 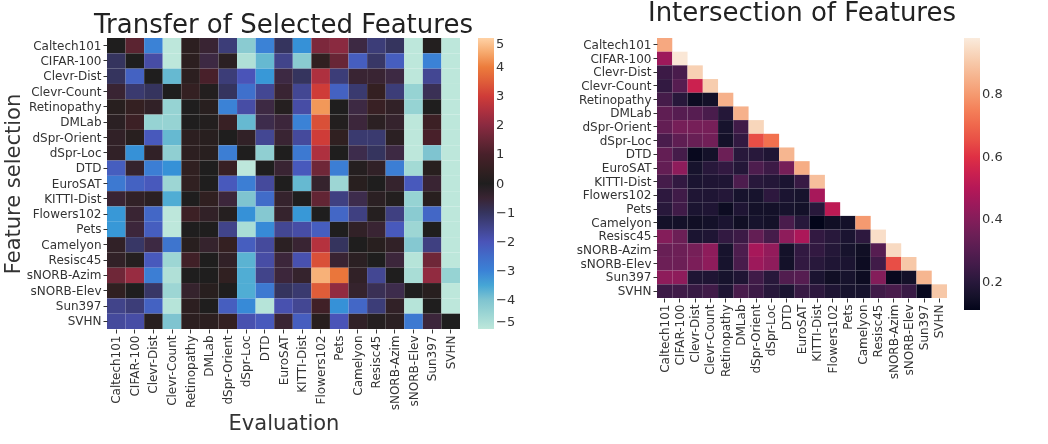 What do you see at coordinates (506, 212) in the screenshot?
I see `color-bar-label: −1` at bounding box center [506, 212].